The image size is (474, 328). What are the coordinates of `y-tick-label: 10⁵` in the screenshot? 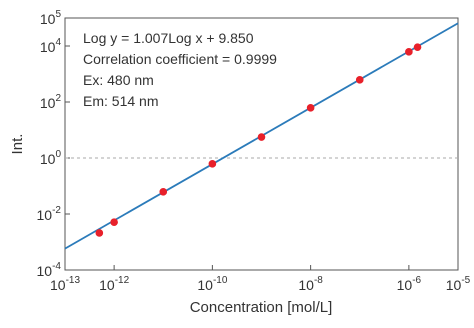 It's located at (51, 18).